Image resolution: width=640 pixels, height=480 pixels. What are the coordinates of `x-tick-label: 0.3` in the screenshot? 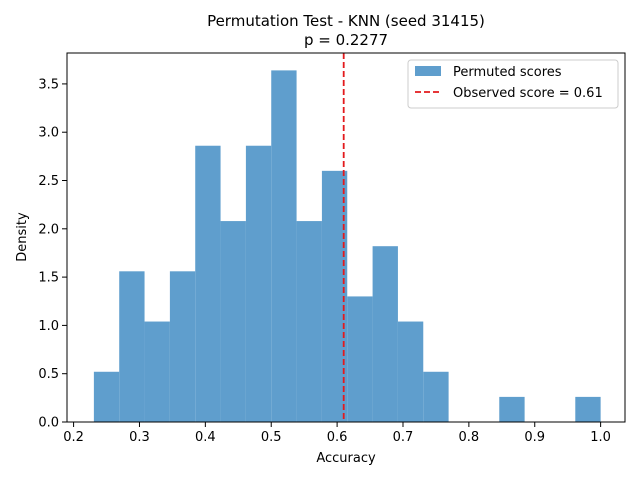 It's located at (139, 437).